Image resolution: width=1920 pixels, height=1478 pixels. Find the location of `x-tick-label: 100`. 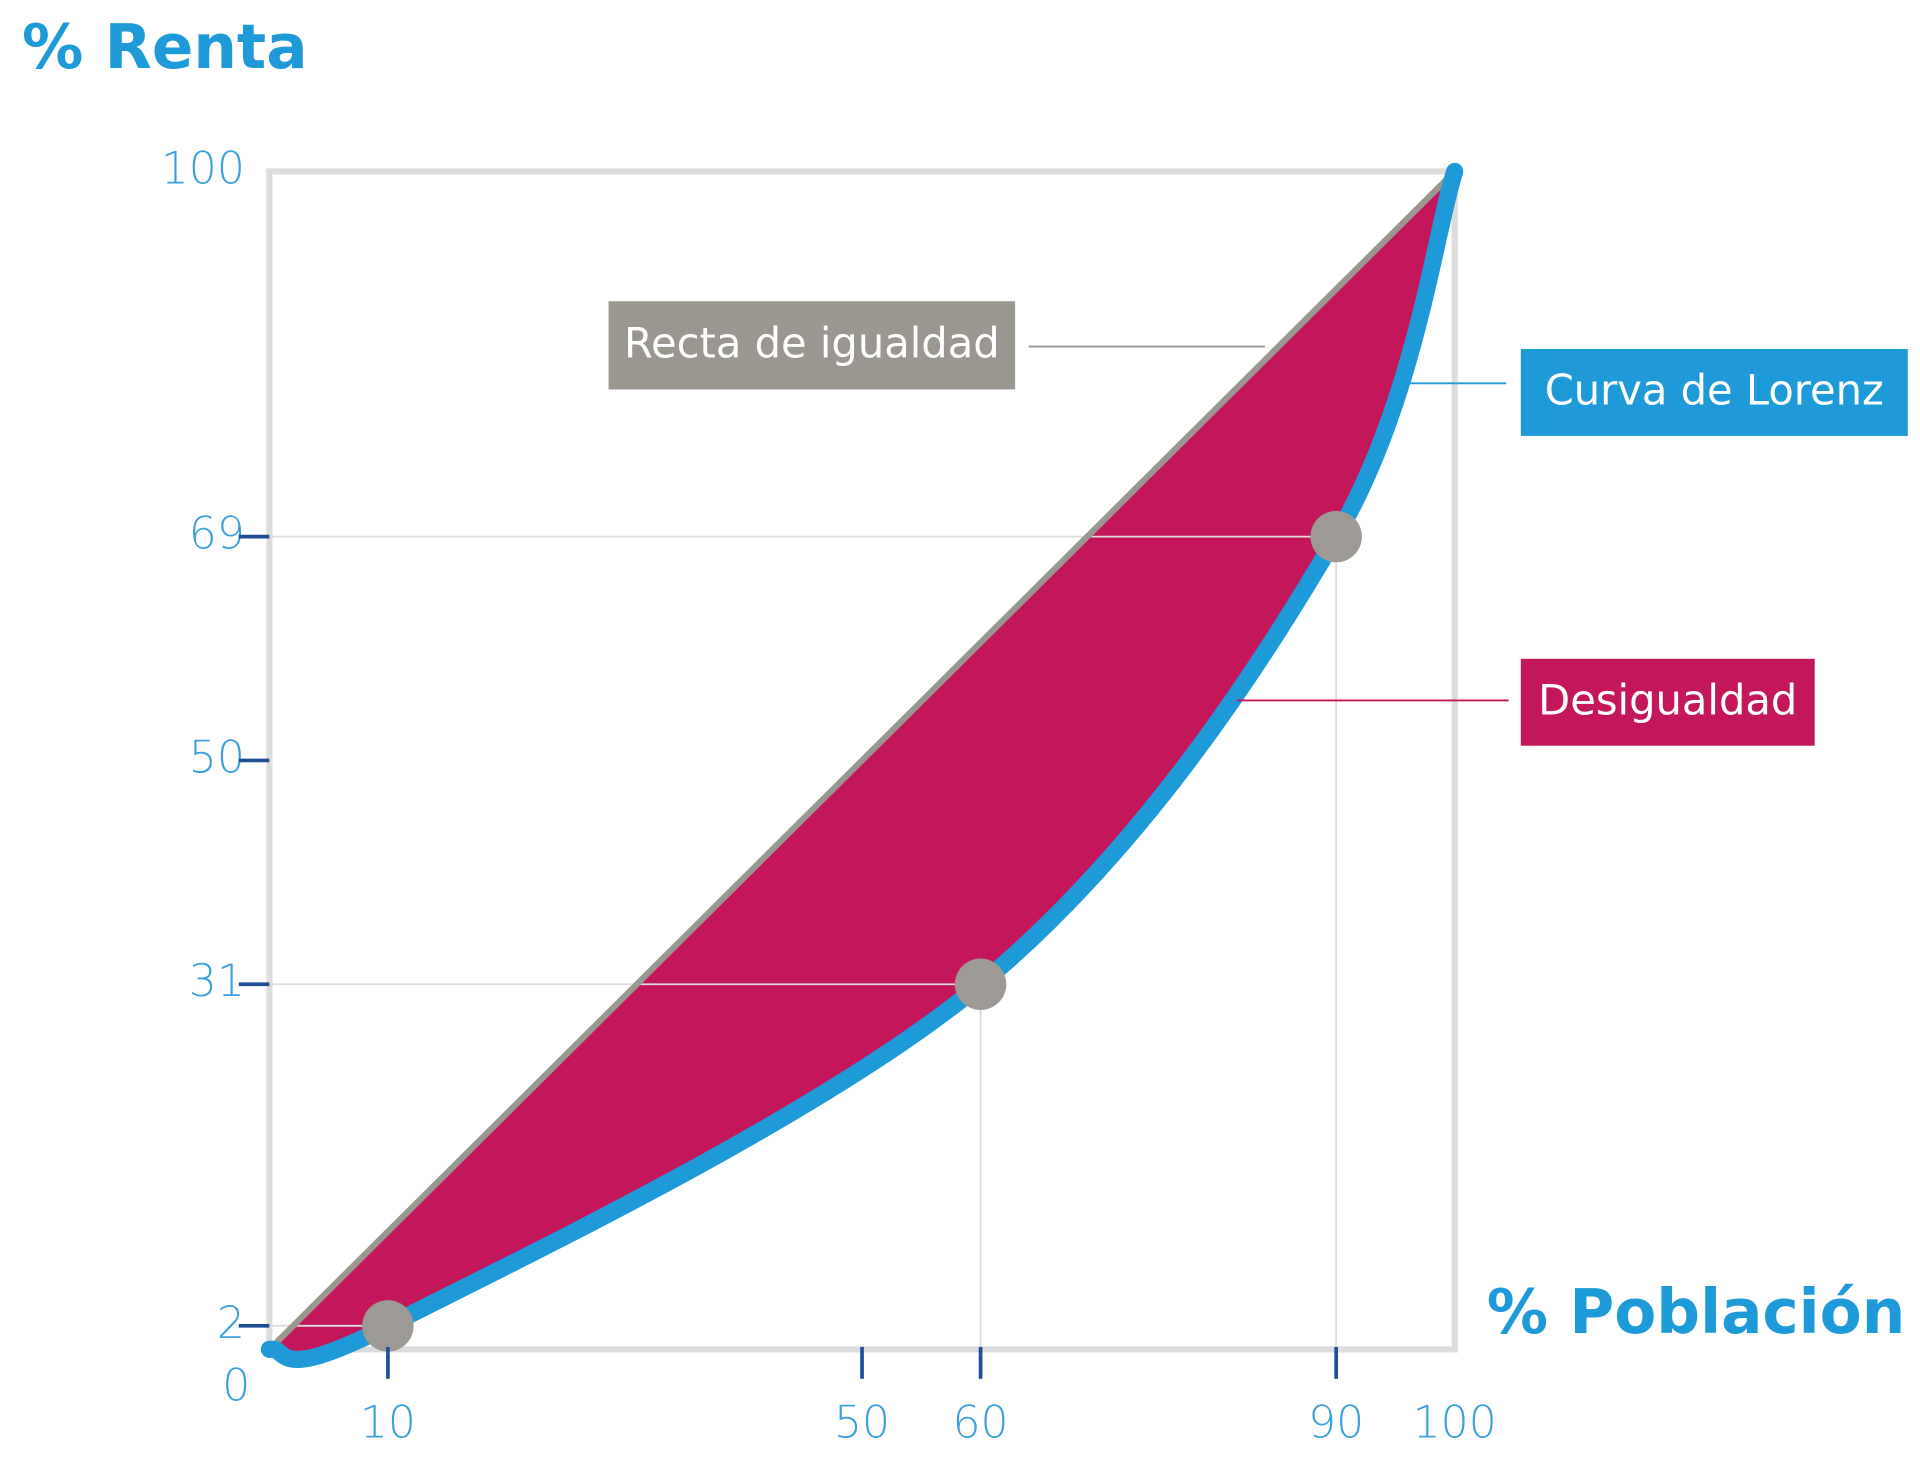

x-tick-label: 100 is located at coordinates (1455, 1422).